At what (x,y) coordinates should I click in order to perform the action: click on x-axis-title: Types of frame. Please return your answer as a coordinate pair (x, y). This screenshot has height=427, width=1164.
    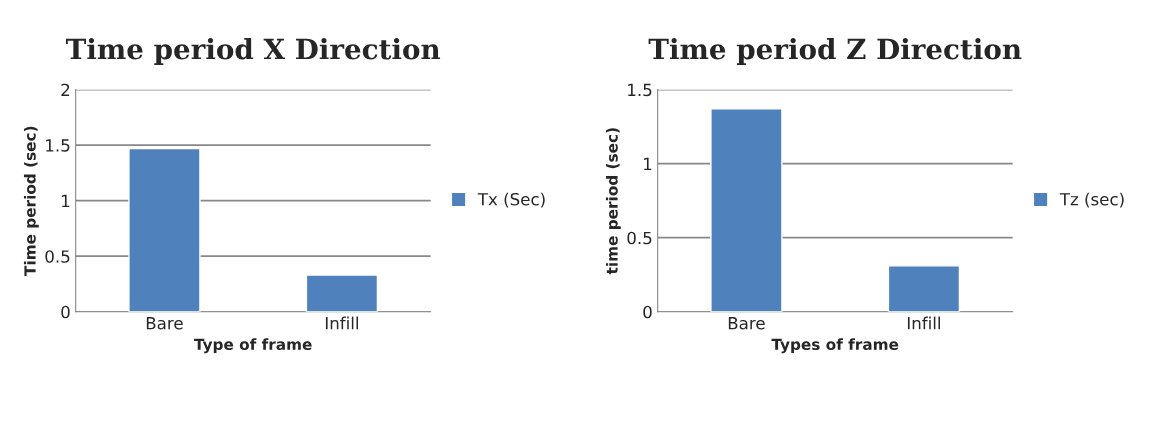
    Looking at the image, I should click on (835, 346).